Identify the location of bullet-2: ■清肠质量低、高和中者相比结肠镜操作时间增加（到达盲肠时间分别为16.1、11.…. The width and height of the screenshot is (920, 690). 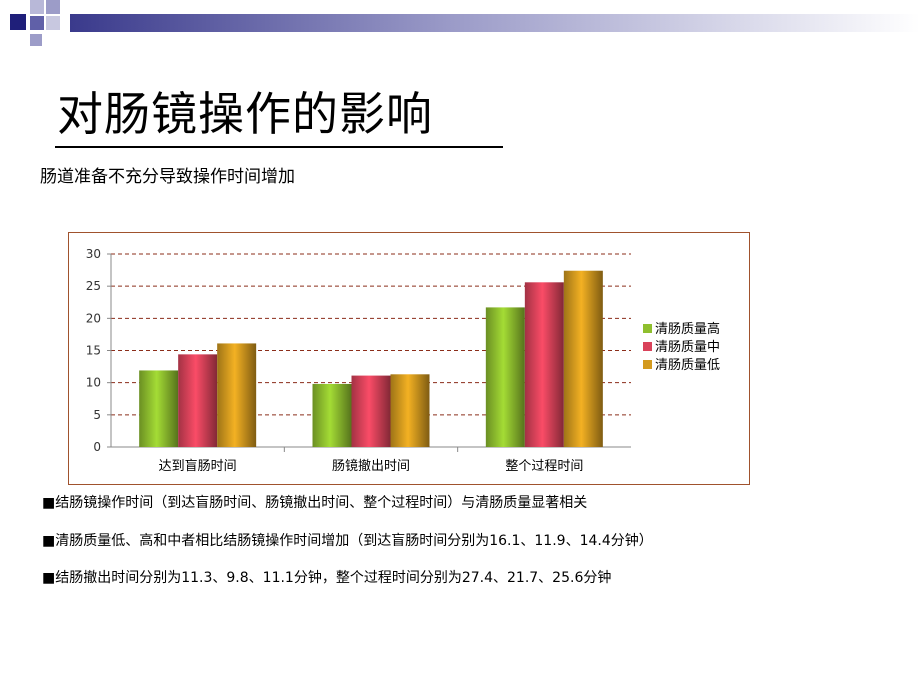
(347, 541).